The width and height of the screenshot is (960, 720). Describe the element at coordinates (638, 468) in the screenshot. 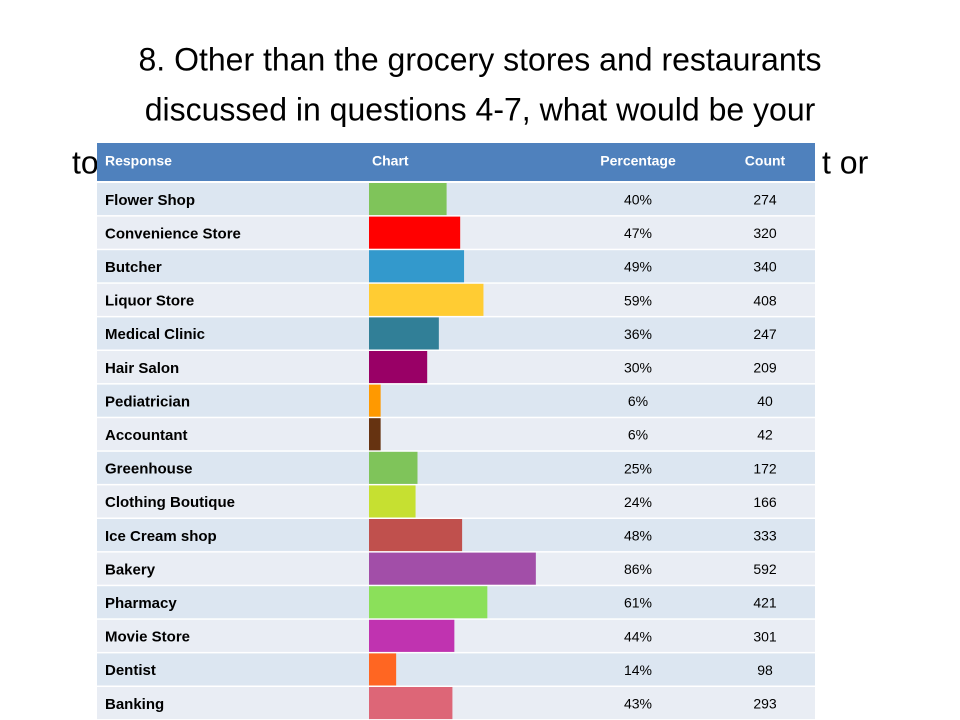

I see `percentage-label: 25%` at that location.